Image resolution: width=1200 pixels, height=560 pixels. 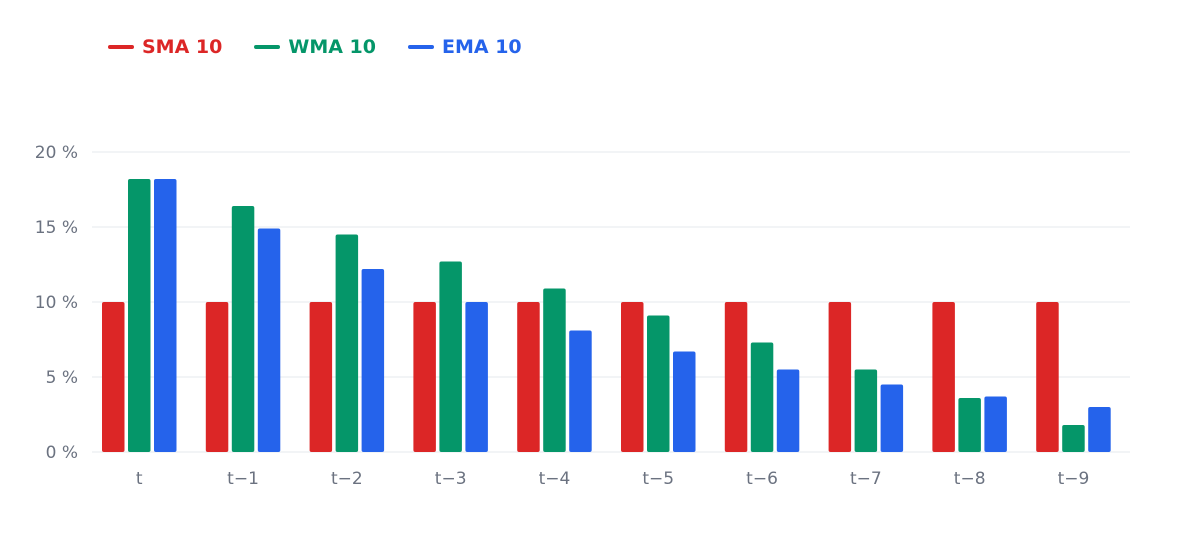 What do you see at coordinates (182, 47) in the screenshot?
I see `legend-label-sma: SMA 10` at bounding box center [182, 47].